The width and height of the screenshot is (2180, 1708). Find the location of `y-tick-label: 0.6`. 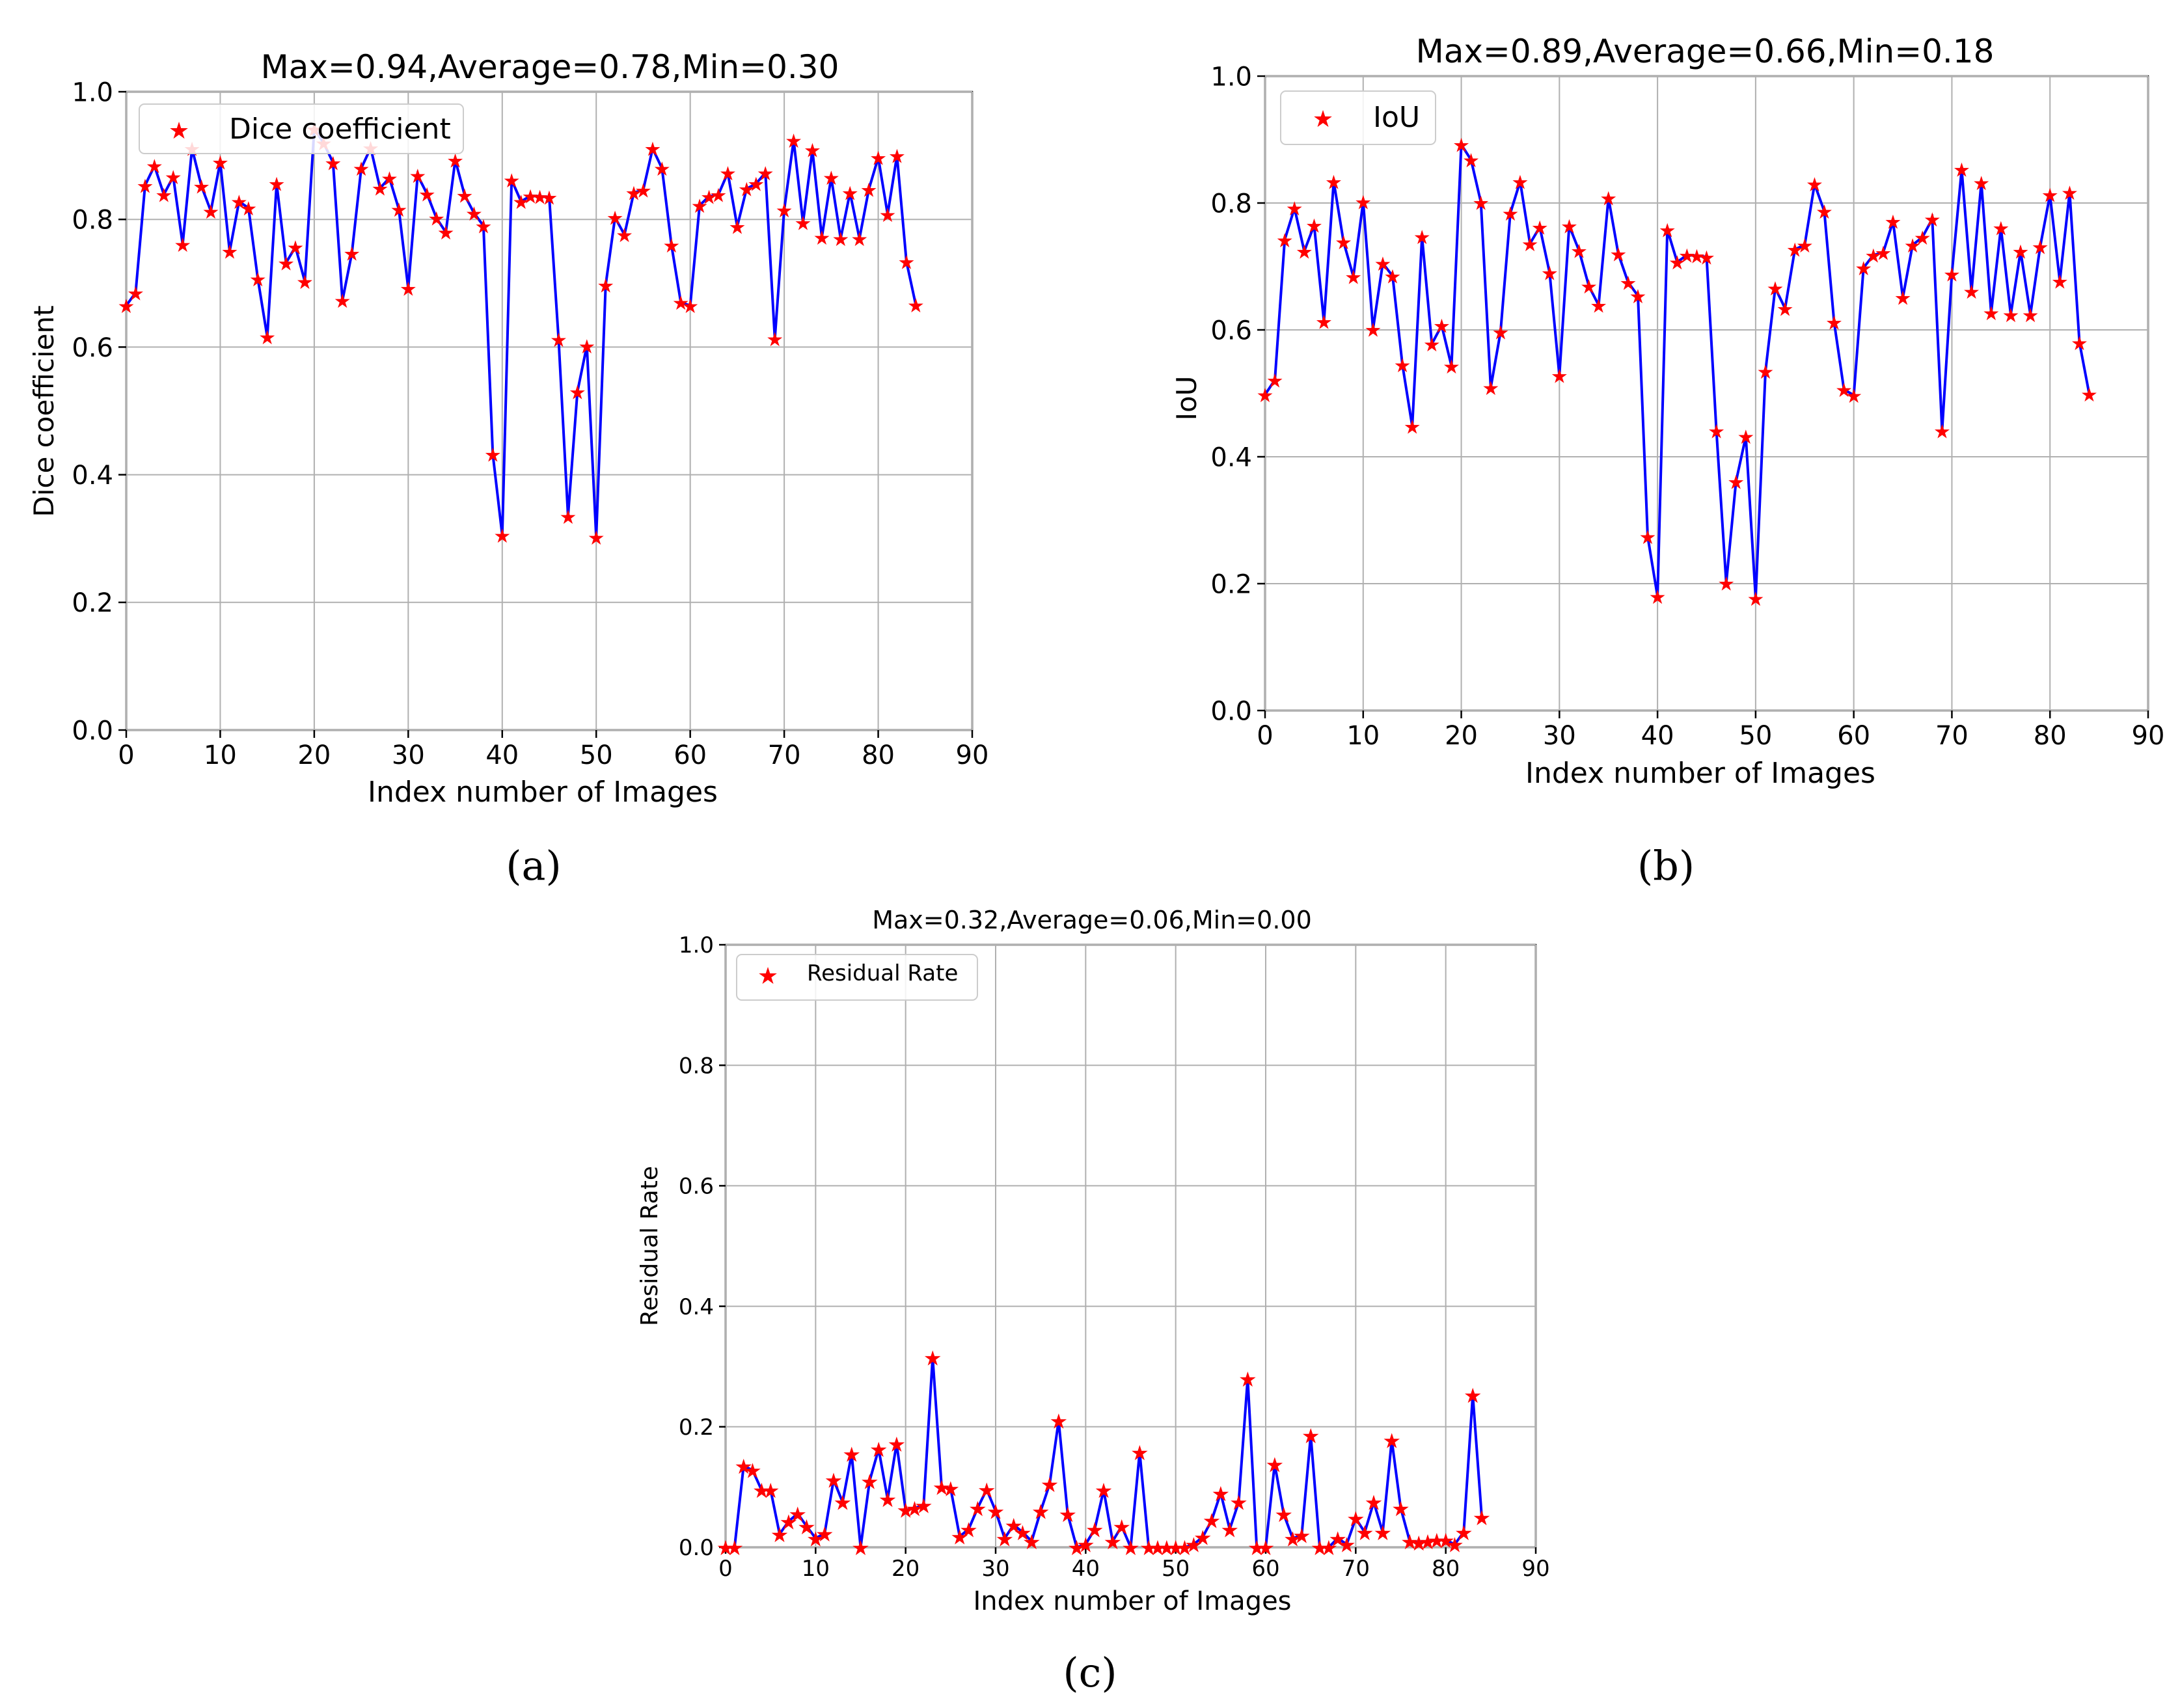

y-tick-label: 0.6 is located at coordinates (696, 1187).